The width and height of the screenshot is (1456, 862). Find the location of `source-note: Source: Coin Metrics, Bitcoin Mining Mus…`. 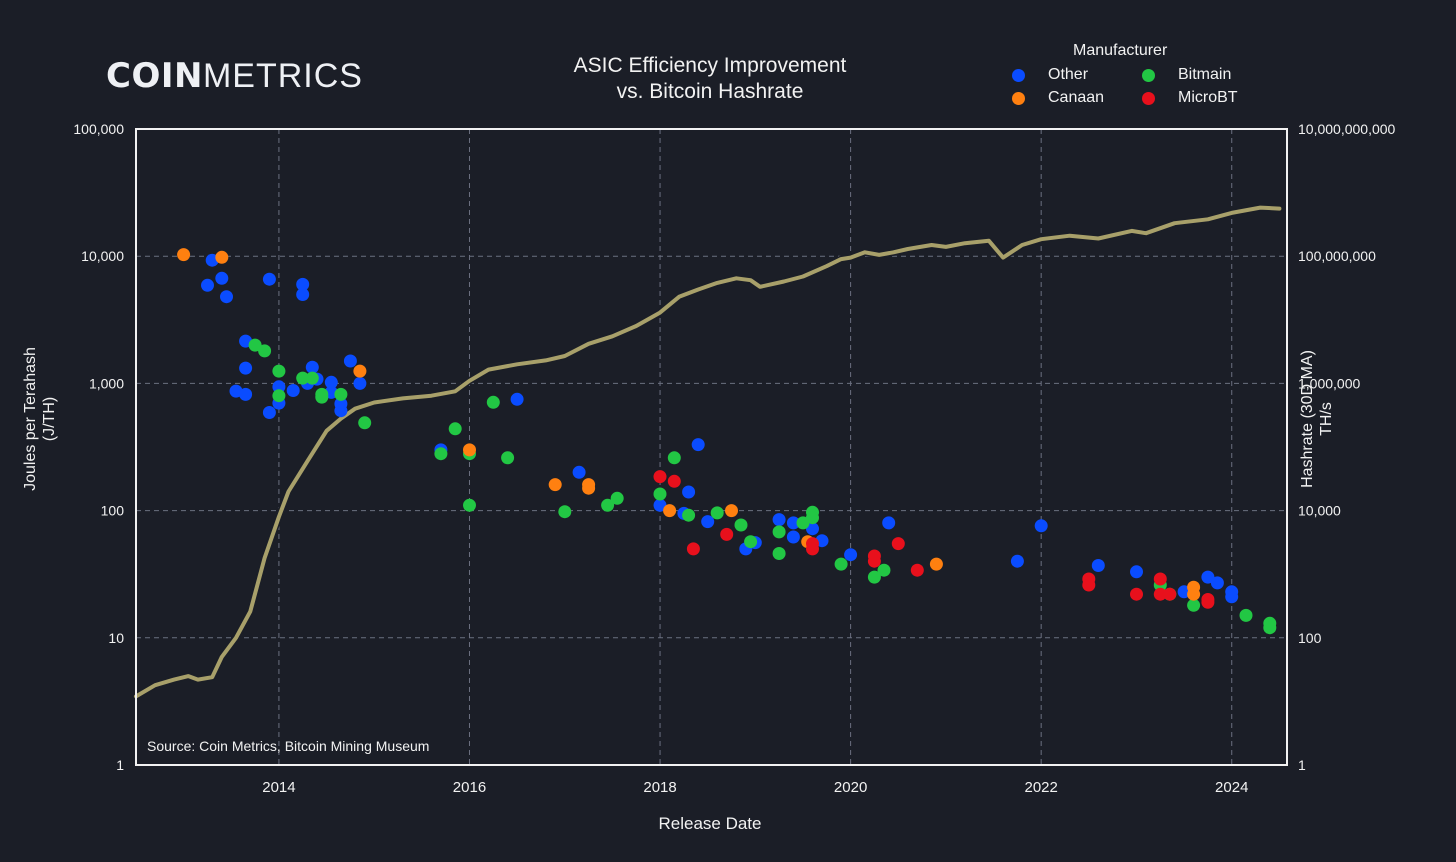

source-note: Source: Coin Metrics, Bitcoin Mining Mus… is located at coordinates (288, 746).